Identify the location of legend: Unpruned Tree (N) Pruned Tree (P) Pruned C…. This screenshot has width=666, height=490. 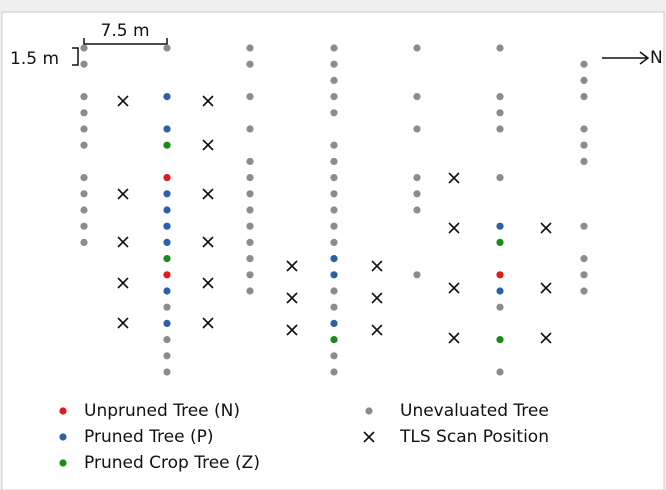
(304, 437).